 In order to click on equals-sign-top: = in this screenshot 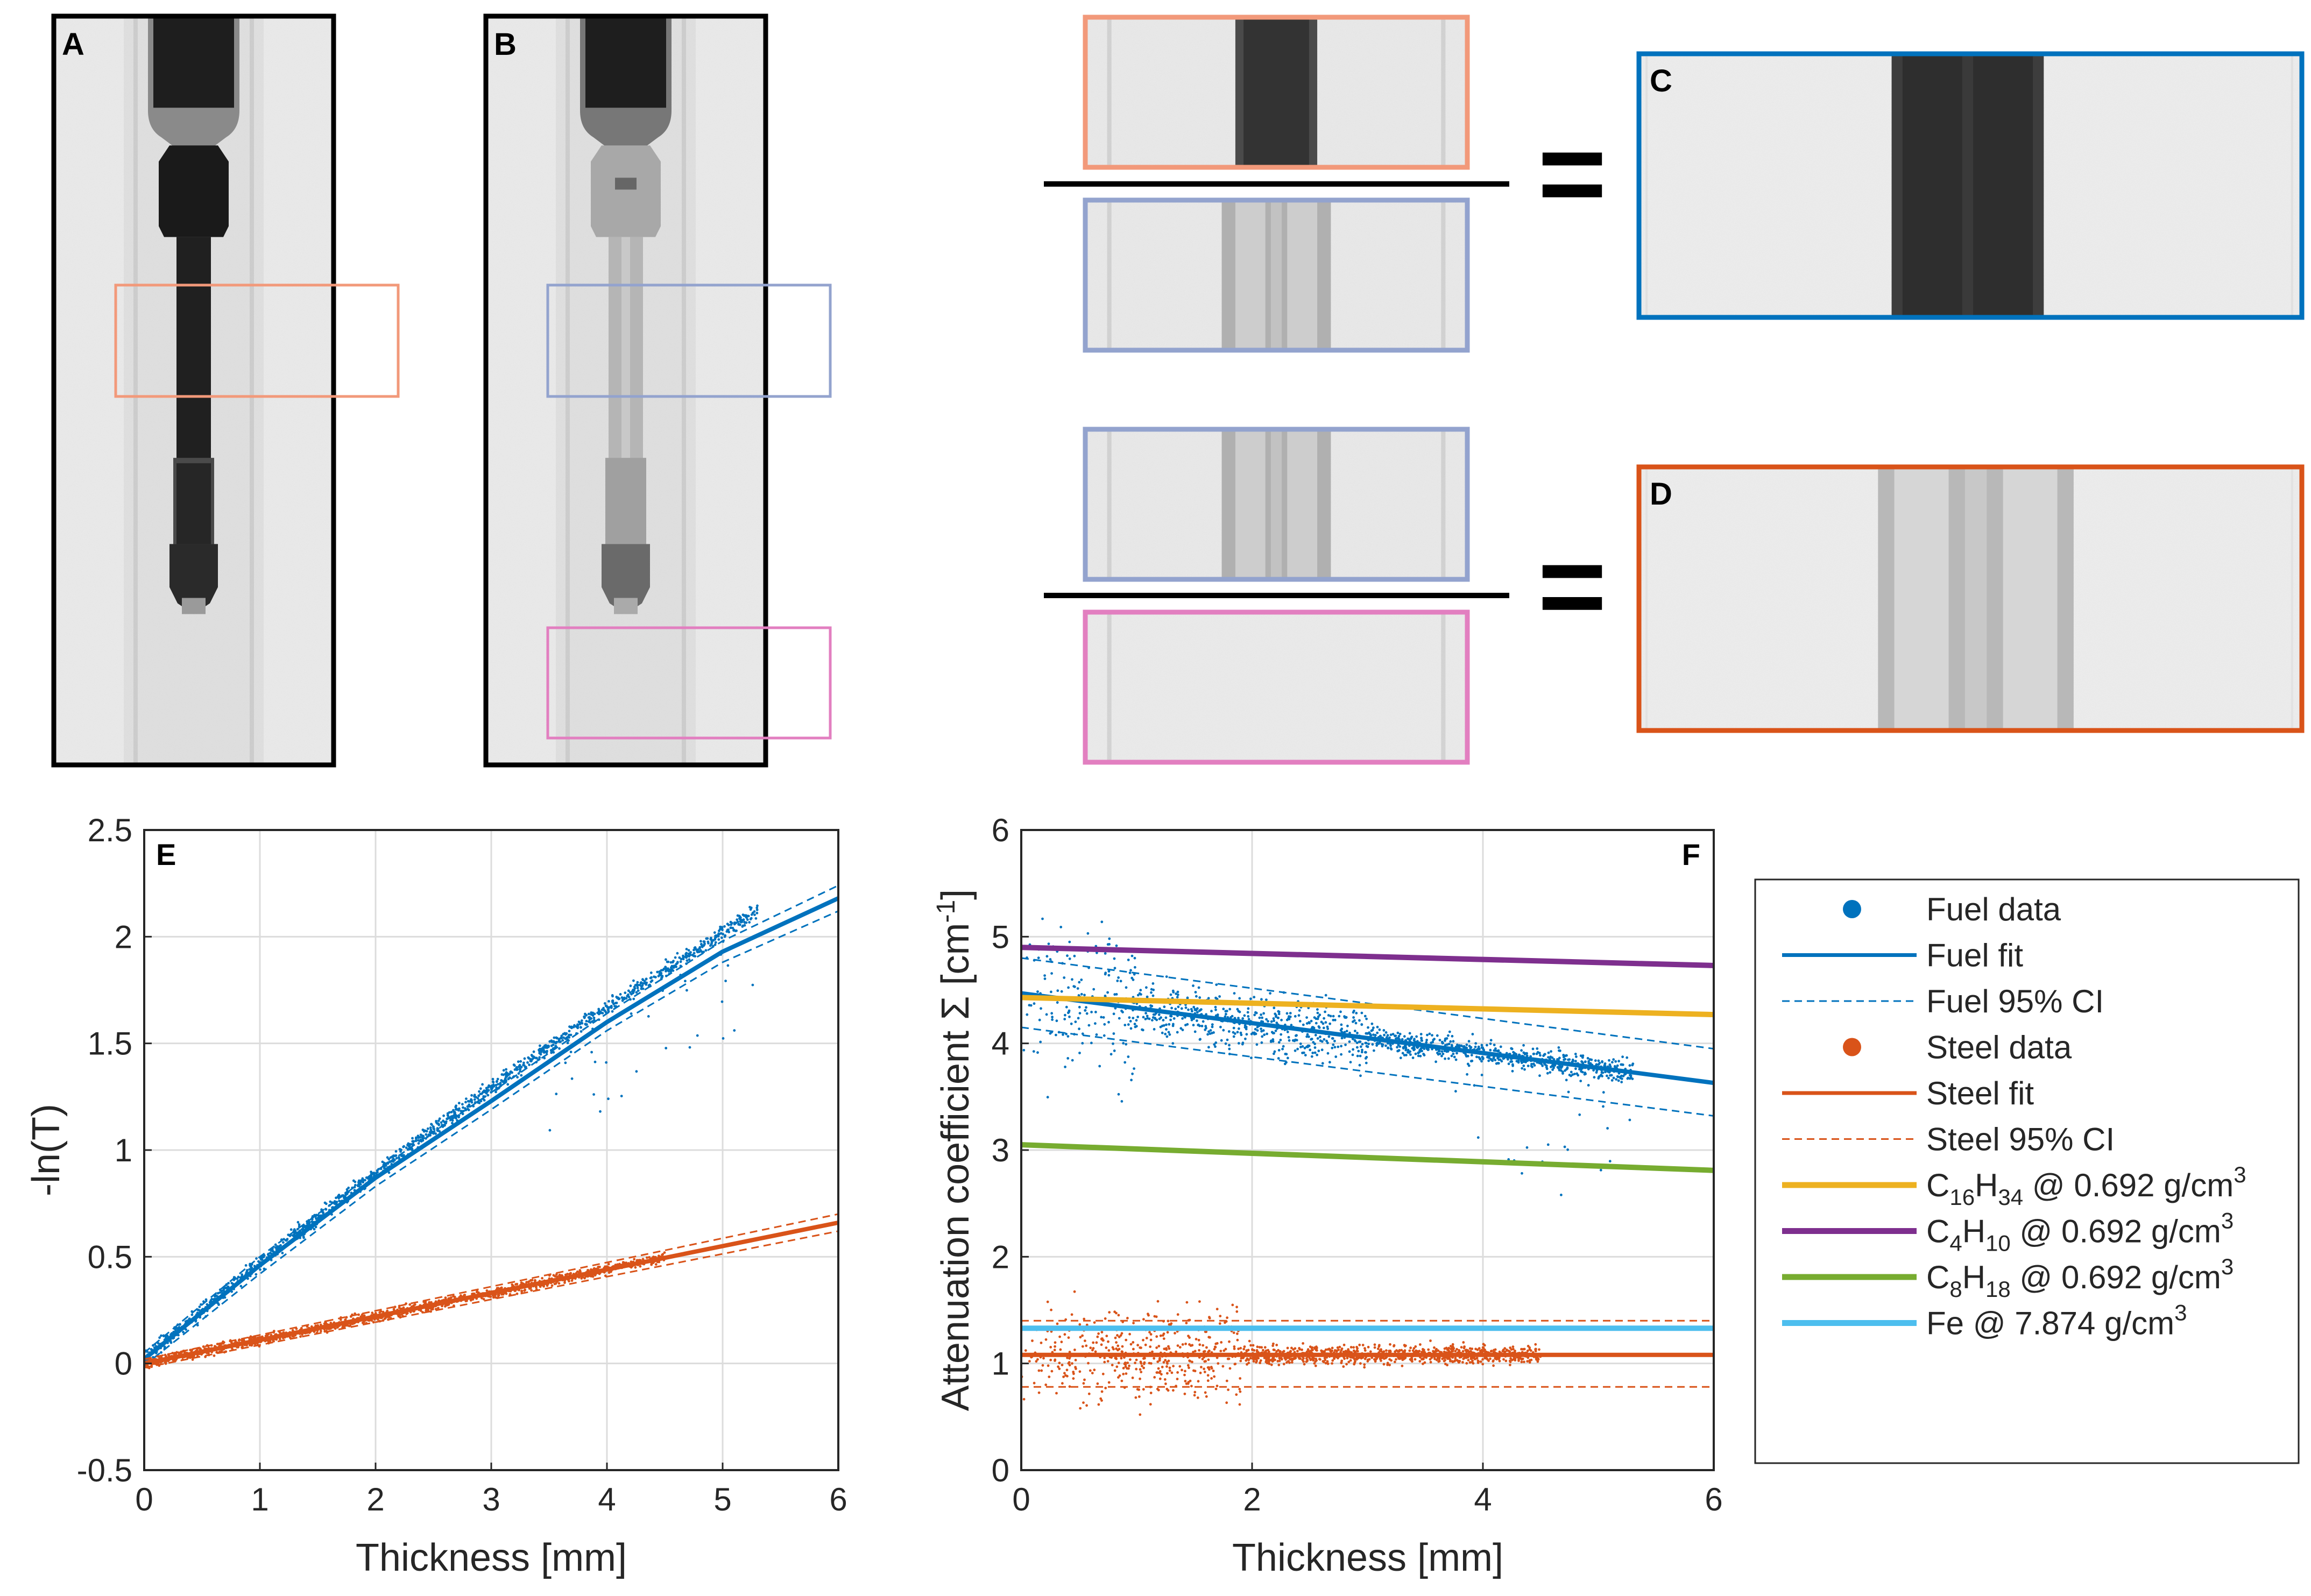, I will do `click(1572, 173)`.